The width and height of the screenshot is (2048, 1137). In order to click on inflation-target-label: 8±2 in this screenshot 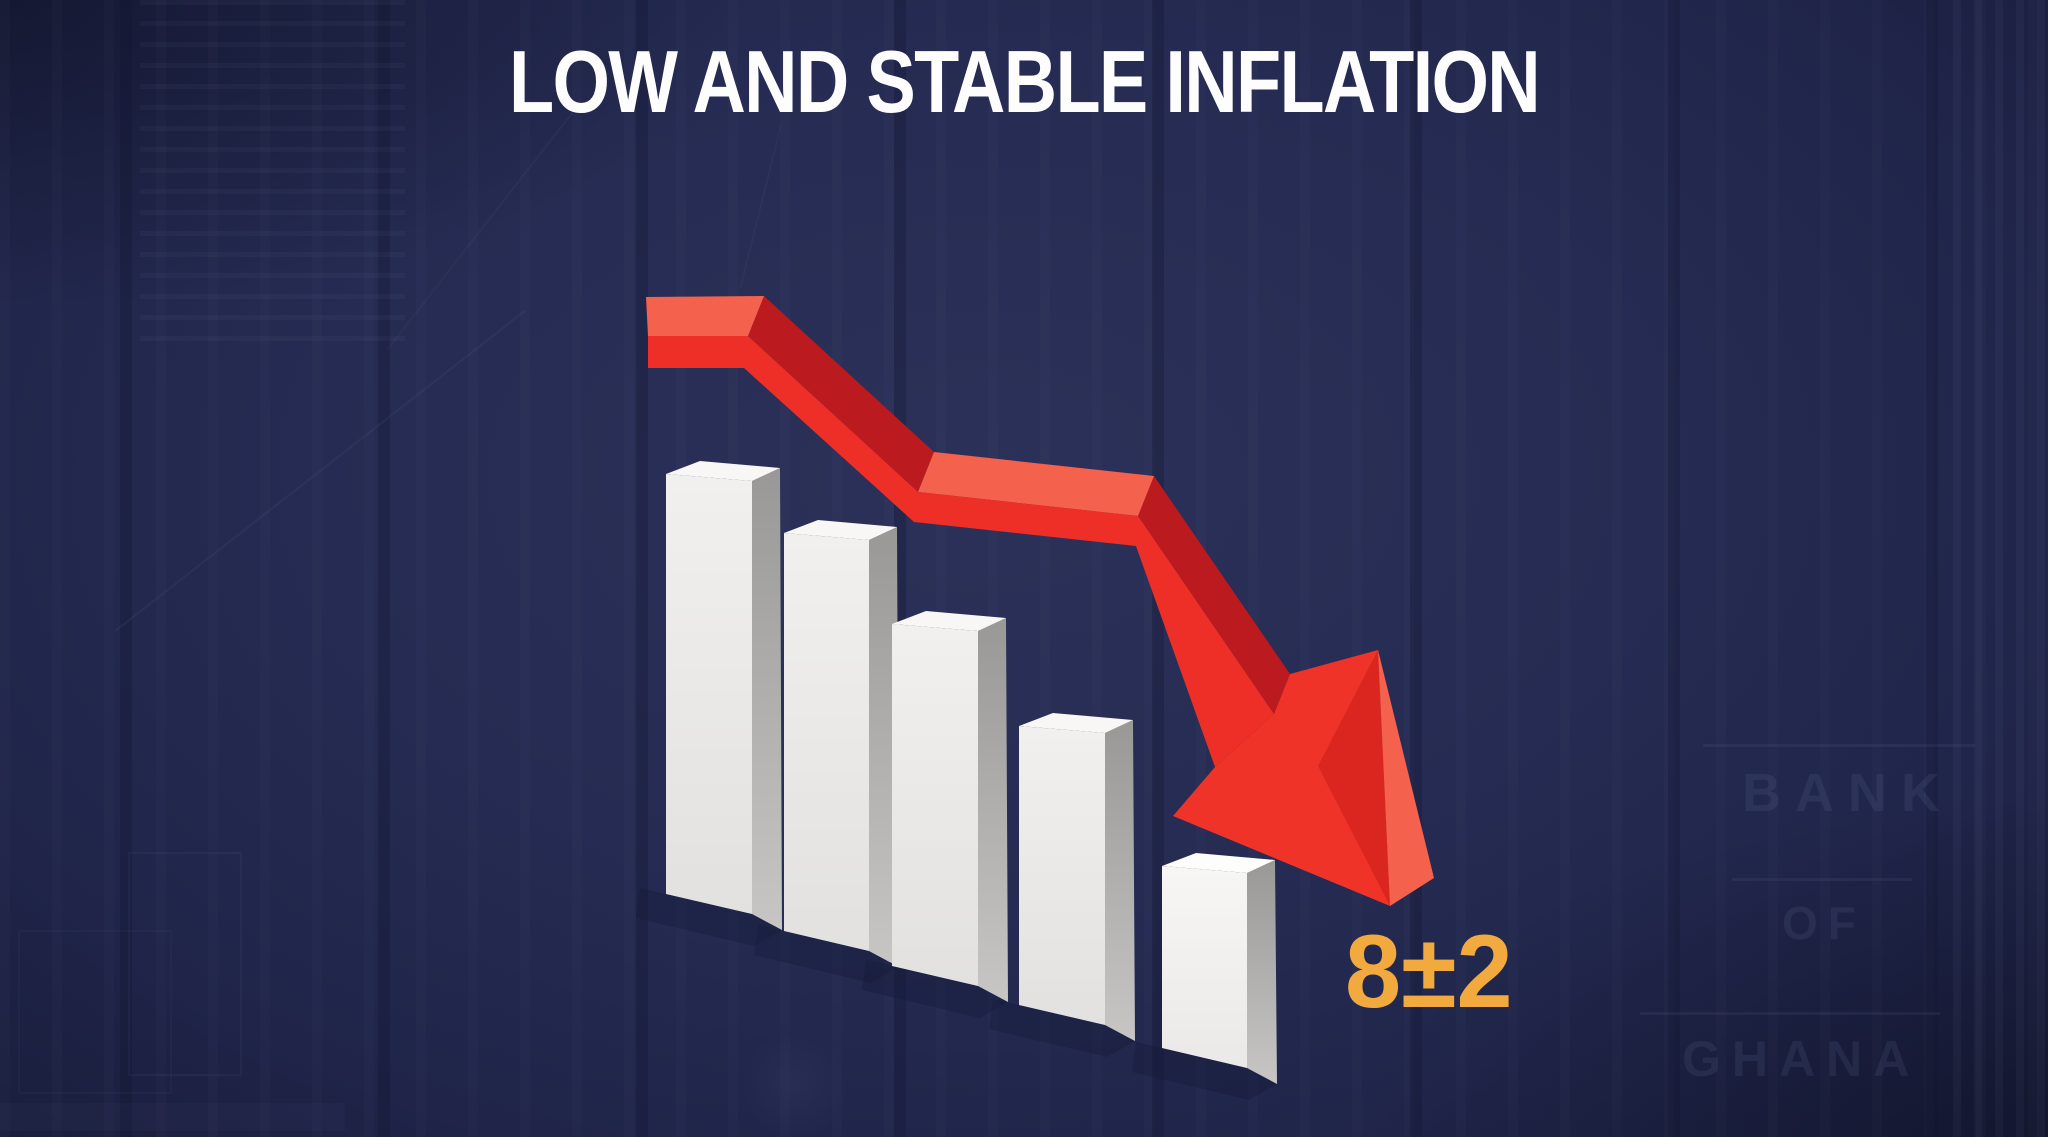, I will do `click(1429, 972)`.